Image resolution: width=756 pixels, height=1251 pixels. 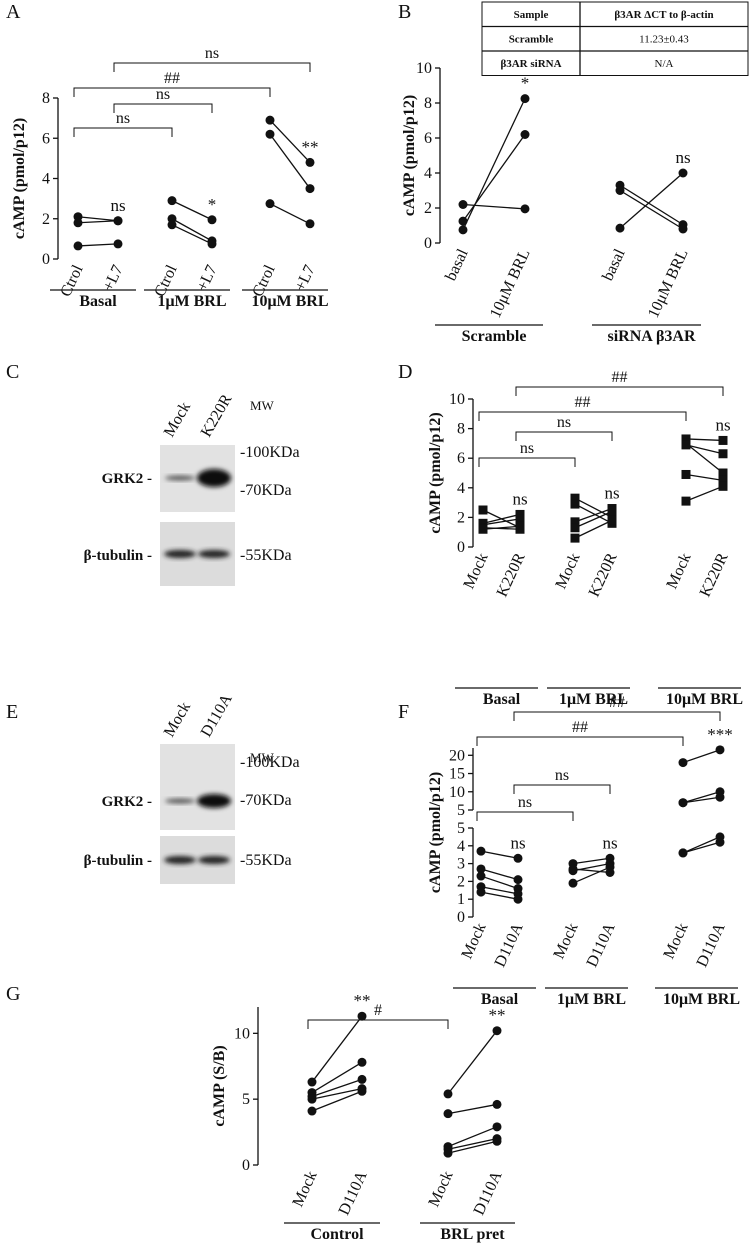 What do you see at coordinates (424, 68) in the screenshot?
I see `y-tick-label: 10` at bounding box center [424, 68].